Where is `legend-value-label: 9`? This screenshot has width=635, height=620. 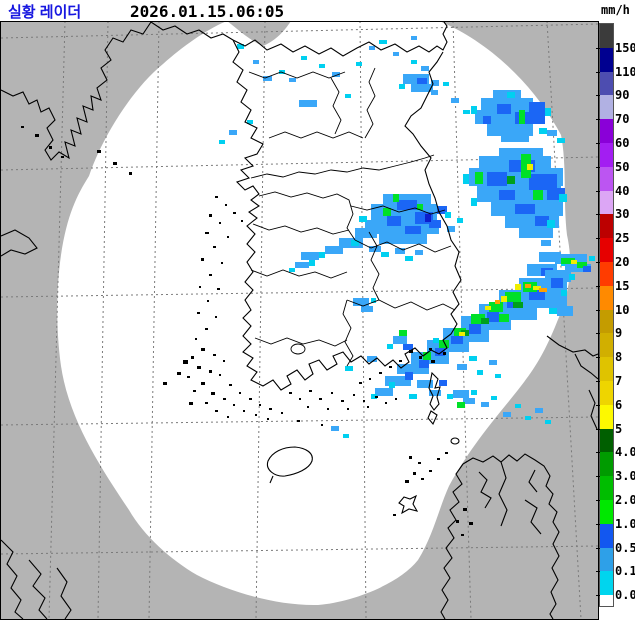
legend-value-label: 9 is located at coordinates (619, 333).